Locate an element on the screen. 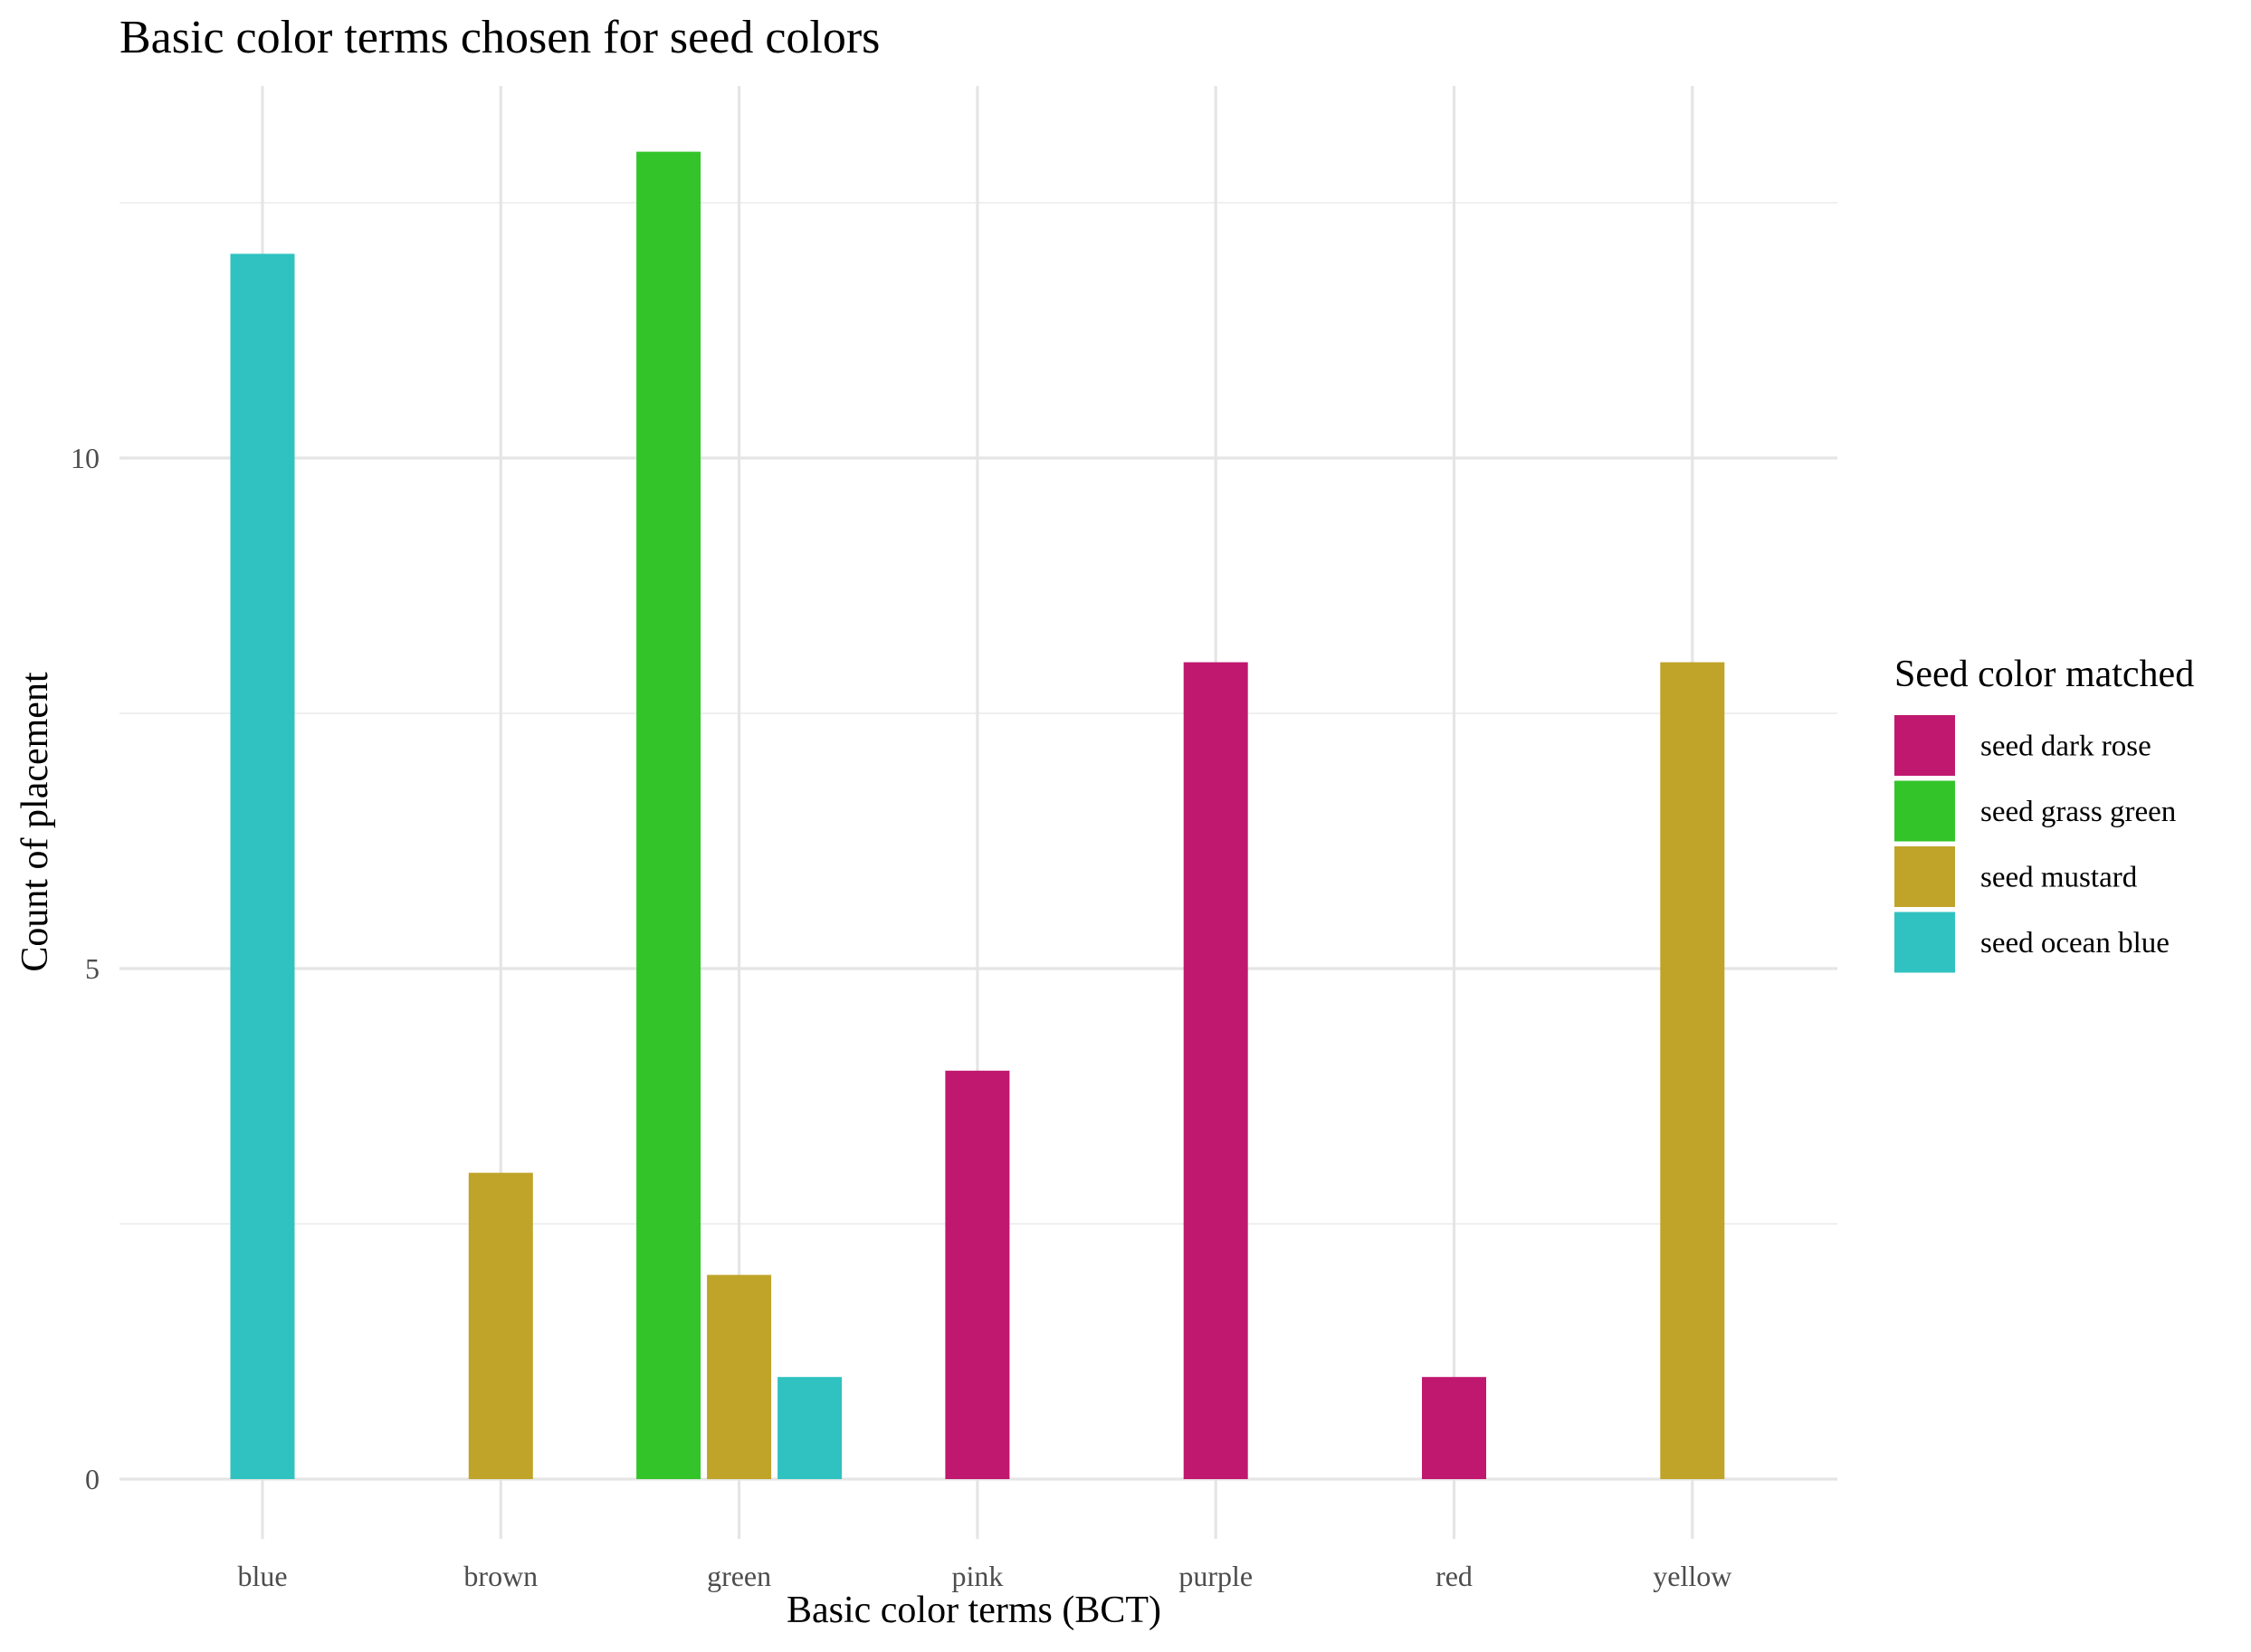 This screenshot has height=1652, width=2251. bar-purple-seed-dark-rose is located at coordinates (1215, 1070).